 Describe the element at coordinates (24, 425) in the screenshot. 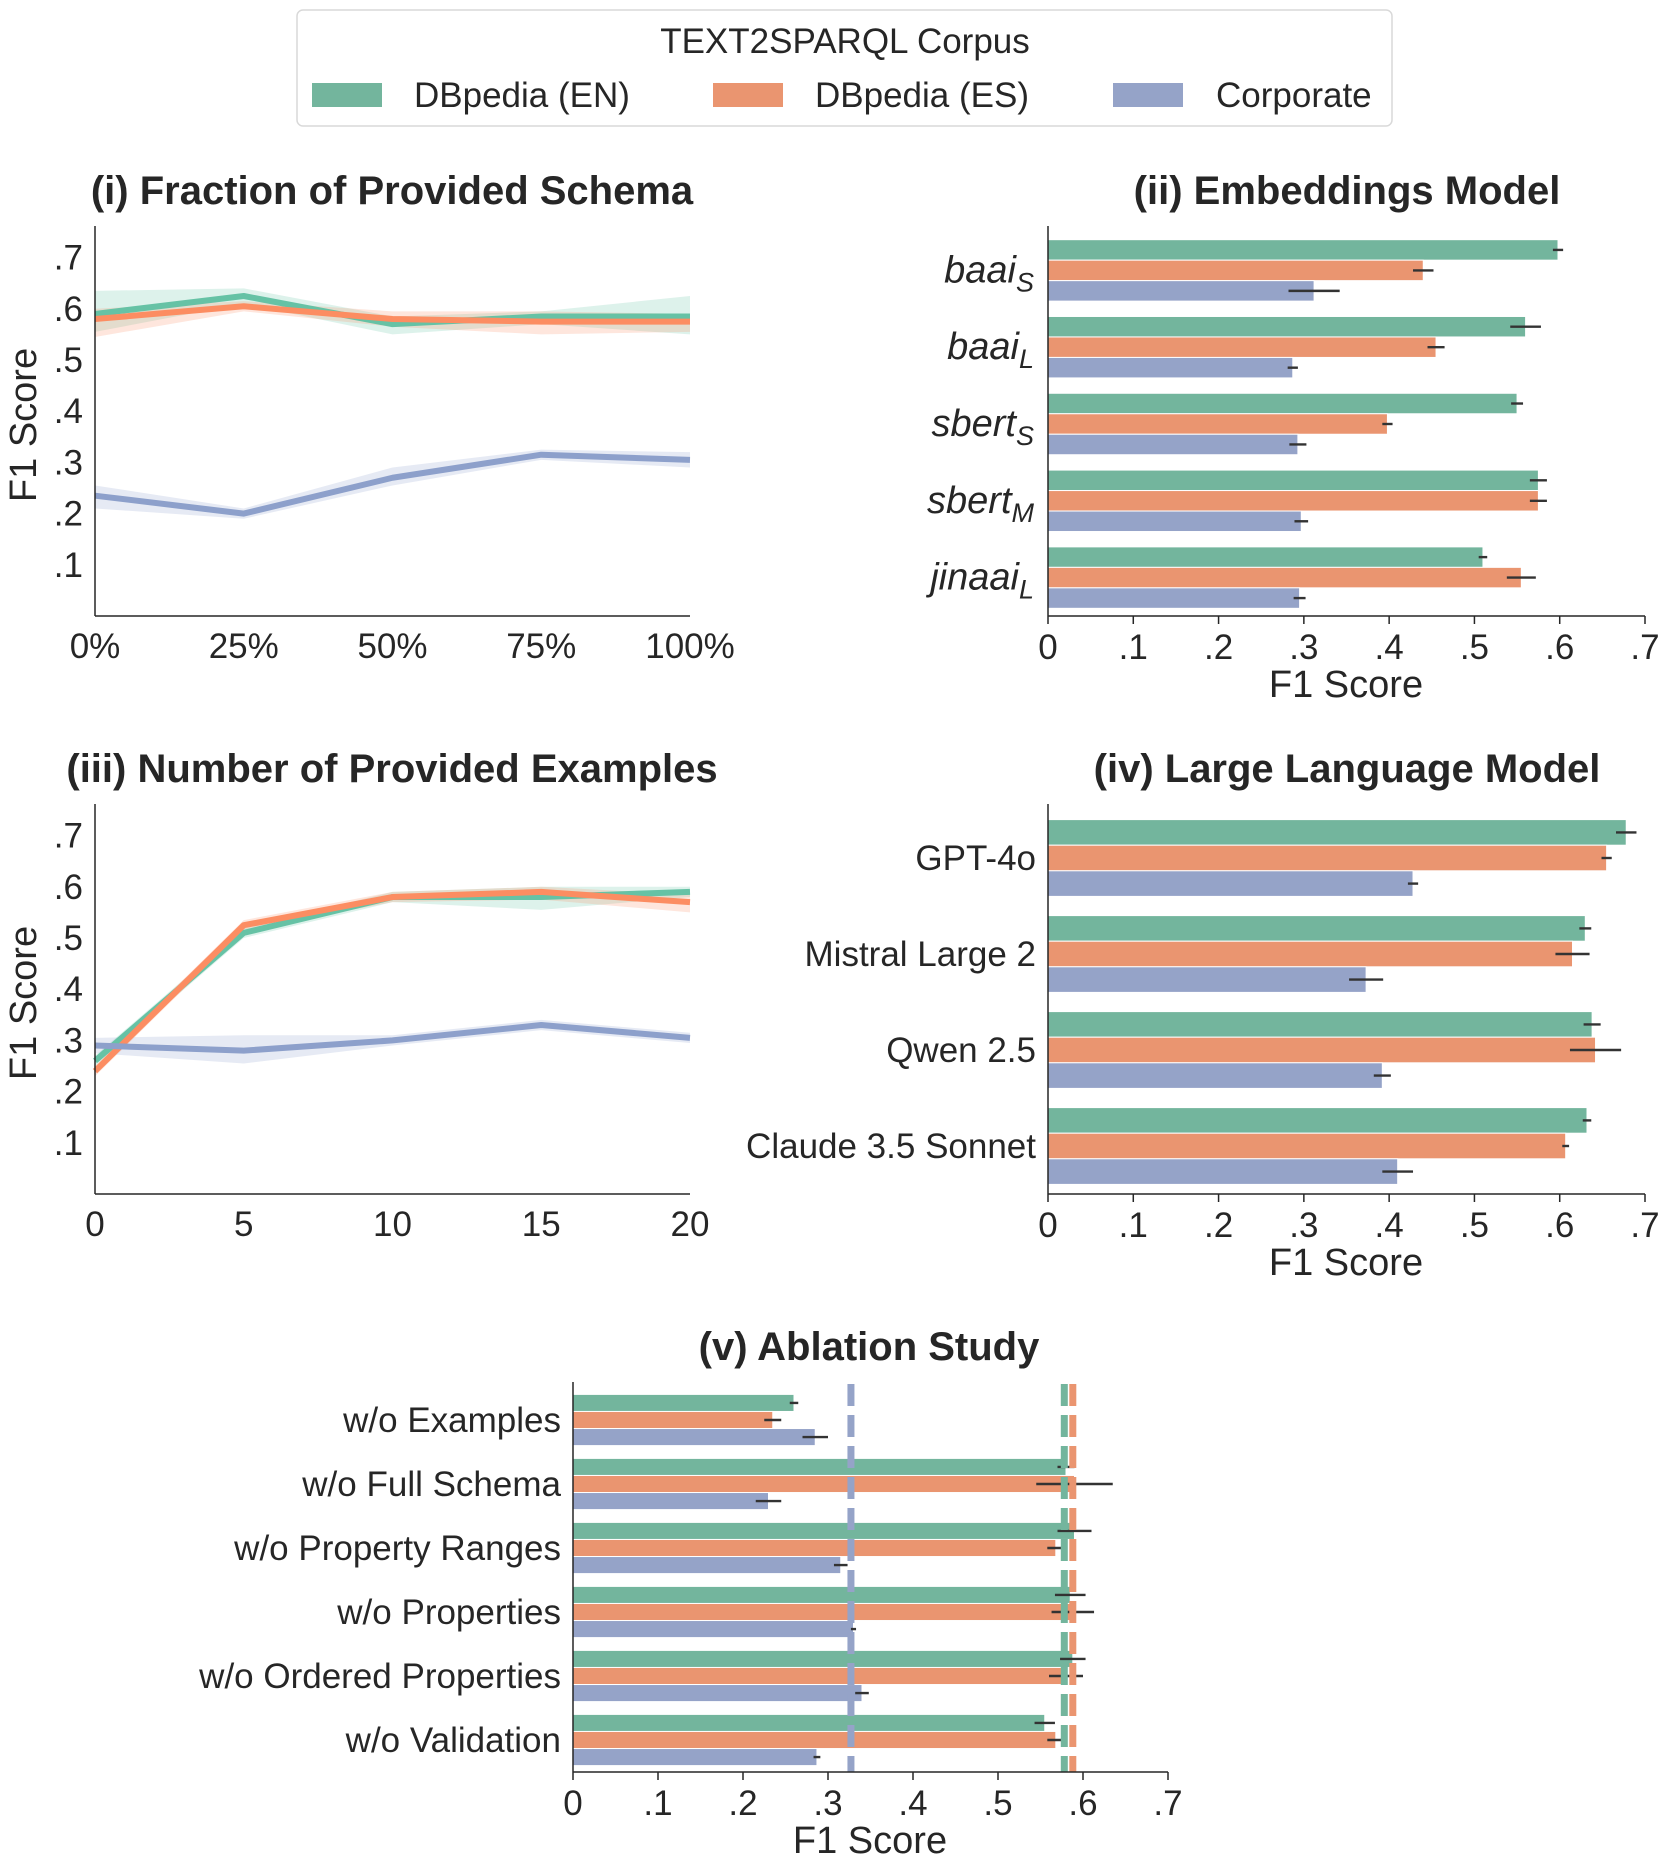

I see `p1-ylabel: F1 Score` at that location.